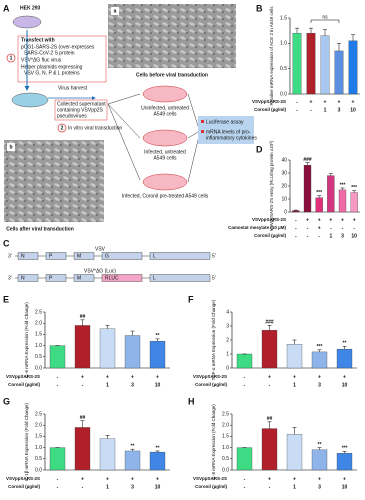 The image size is (365, 500). I want to click on y-tick-label: 1, so click(227, 354).